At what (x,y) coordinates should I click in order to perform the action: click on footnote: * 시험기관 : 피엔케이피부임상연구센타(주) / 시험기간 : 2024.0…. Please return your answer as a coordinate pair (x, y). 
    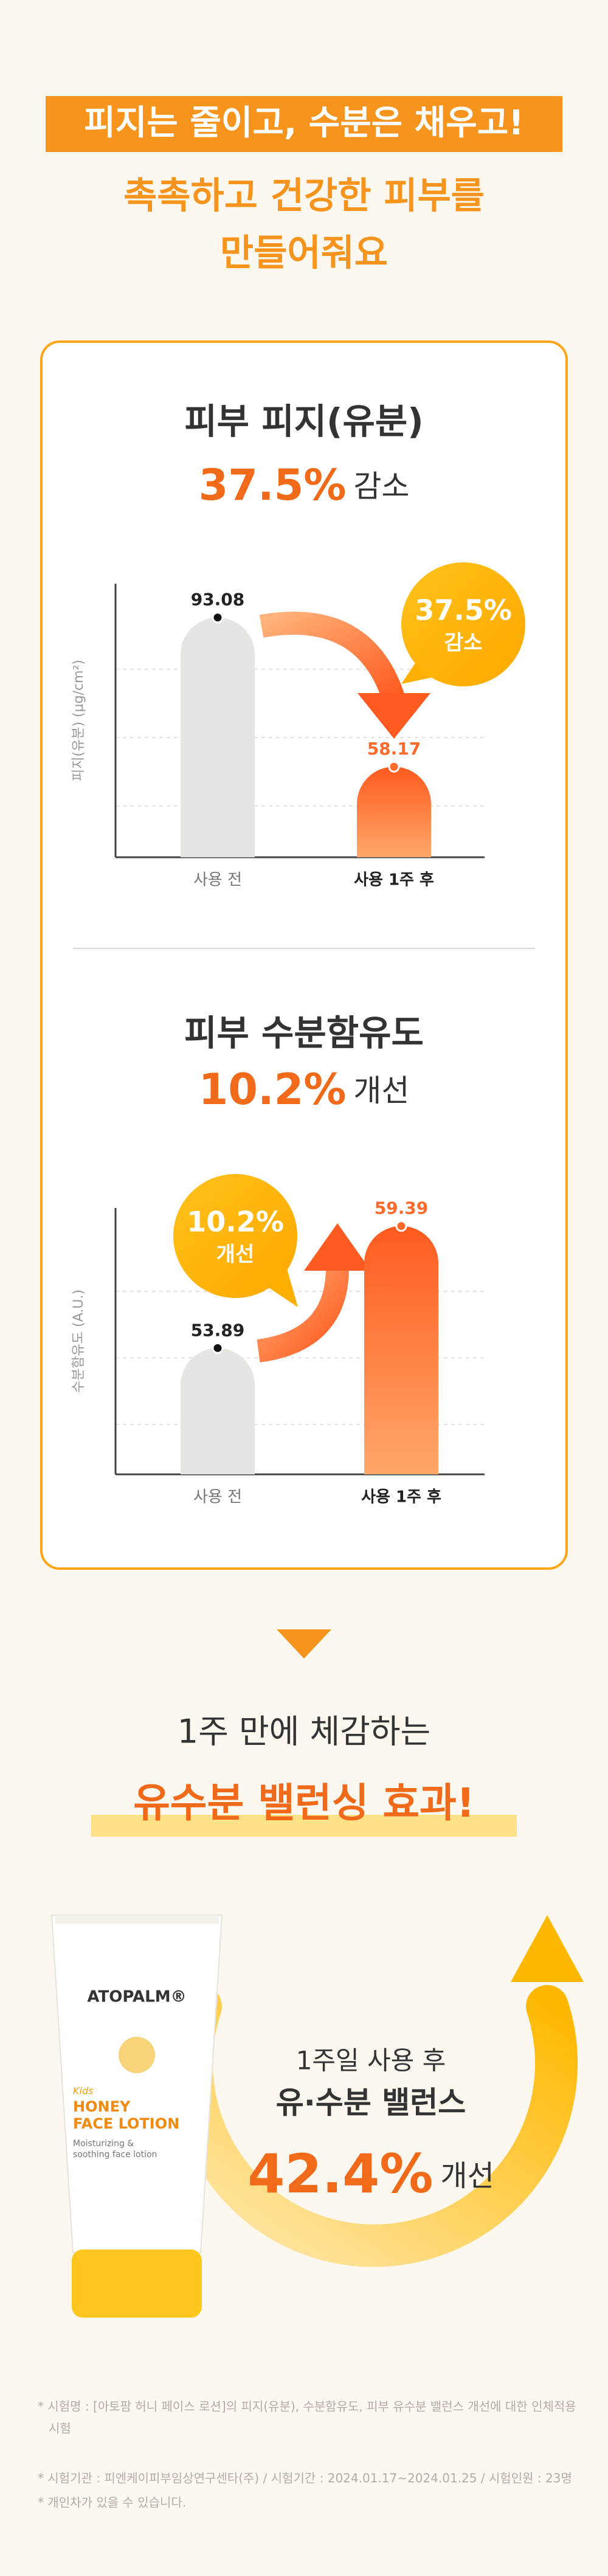
    Looking at the image, I should click on (305, 2478).